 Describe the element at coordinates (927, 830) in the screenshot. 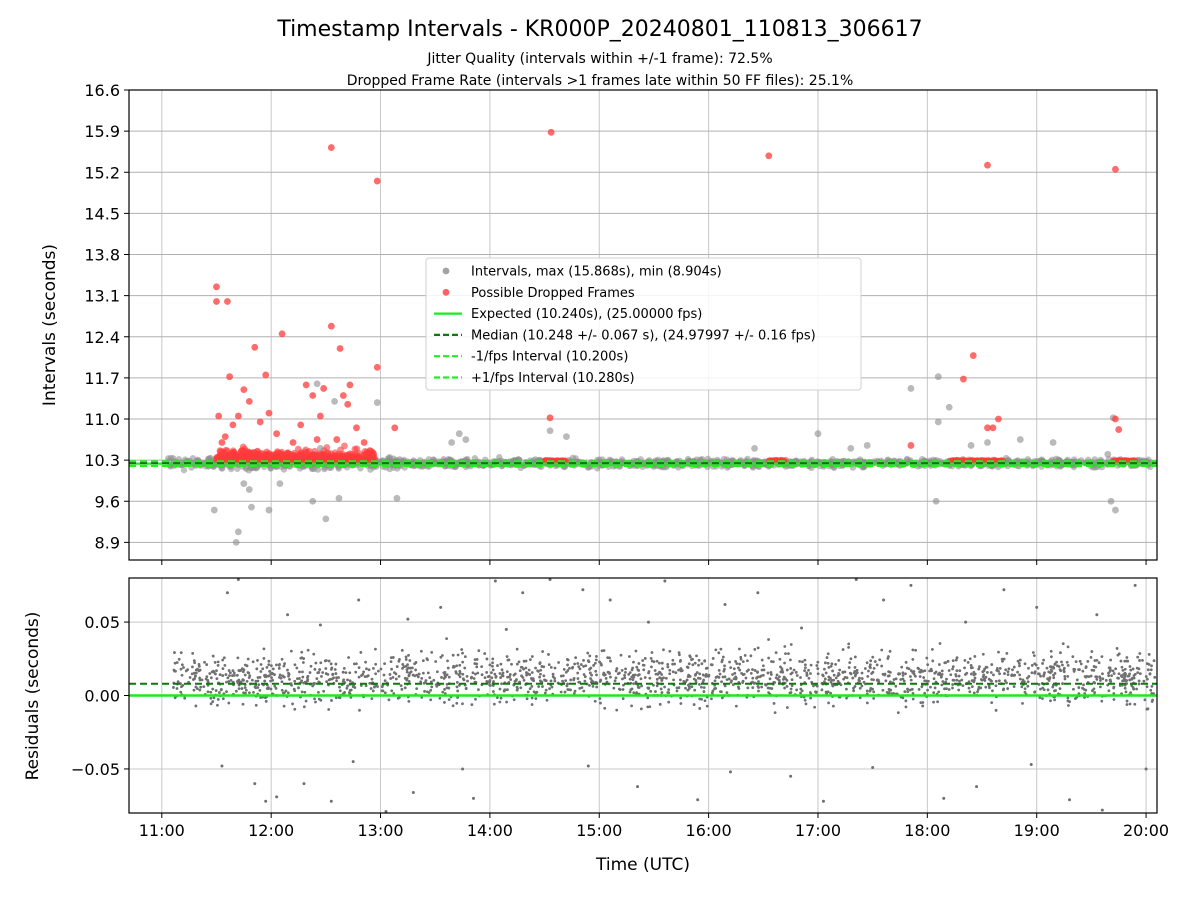

I see `x-tick-label: 18:00` at that location.